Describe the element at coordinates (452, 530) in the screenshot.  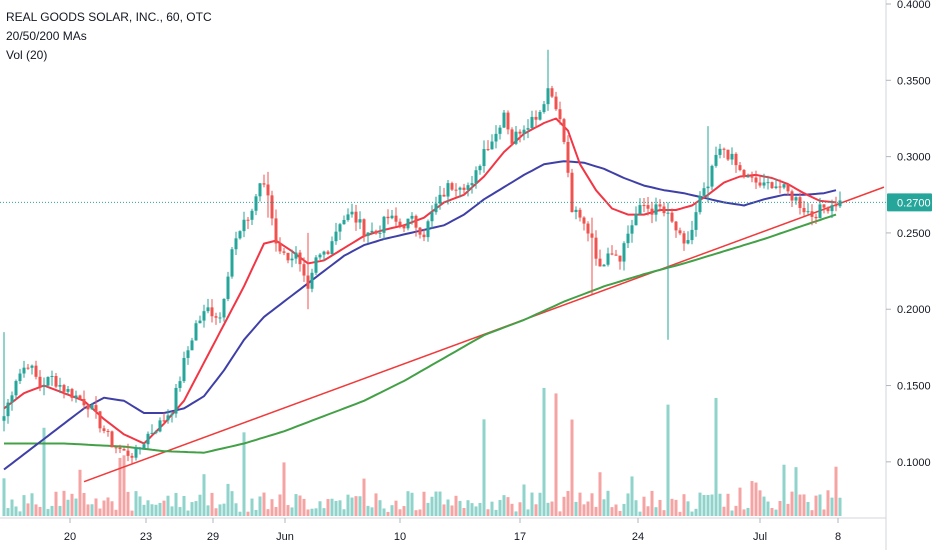
I see `time-axis: 20 23 29 Jun 10 17 24 Jul 8` at that location.